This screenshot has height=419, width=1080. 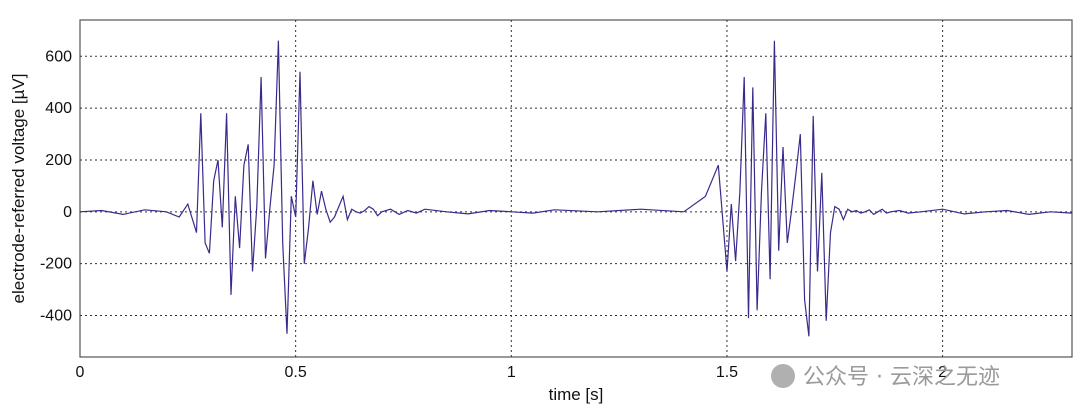 I want to click on x-tick-label: 2, so click(x=942, y=372).